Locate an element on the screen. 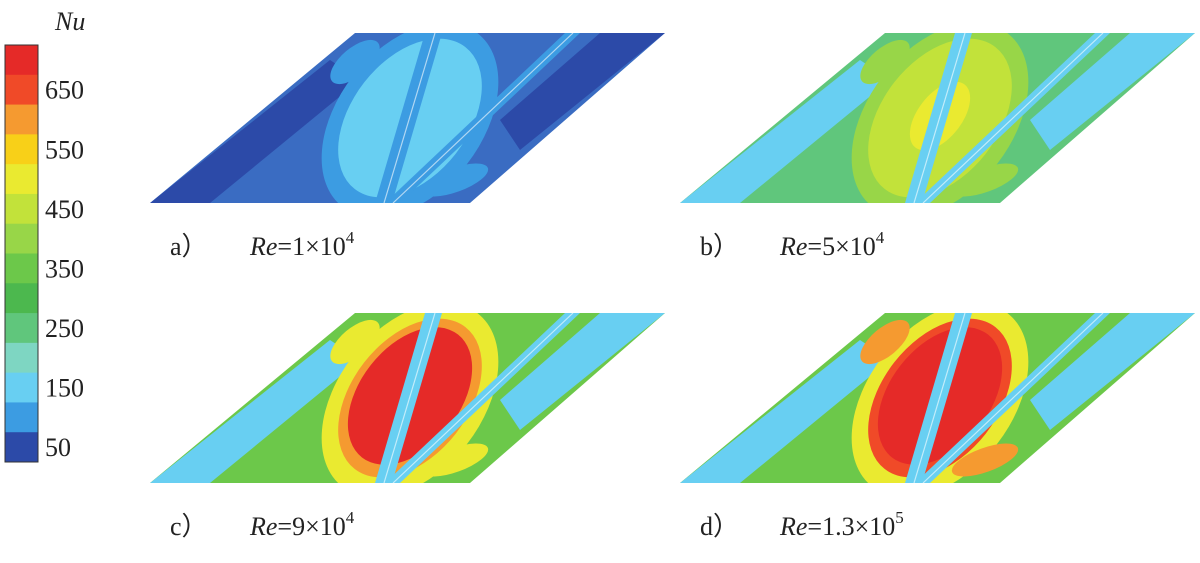  colorbar-label: 250 is located at coordinates (64, 328).